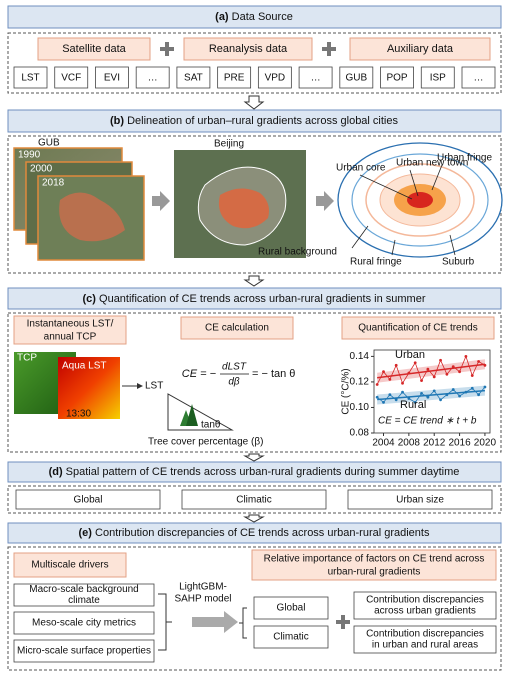 This screenshot has height=675, width=509. I want to click on image-label: TCP, so click(27, 358).